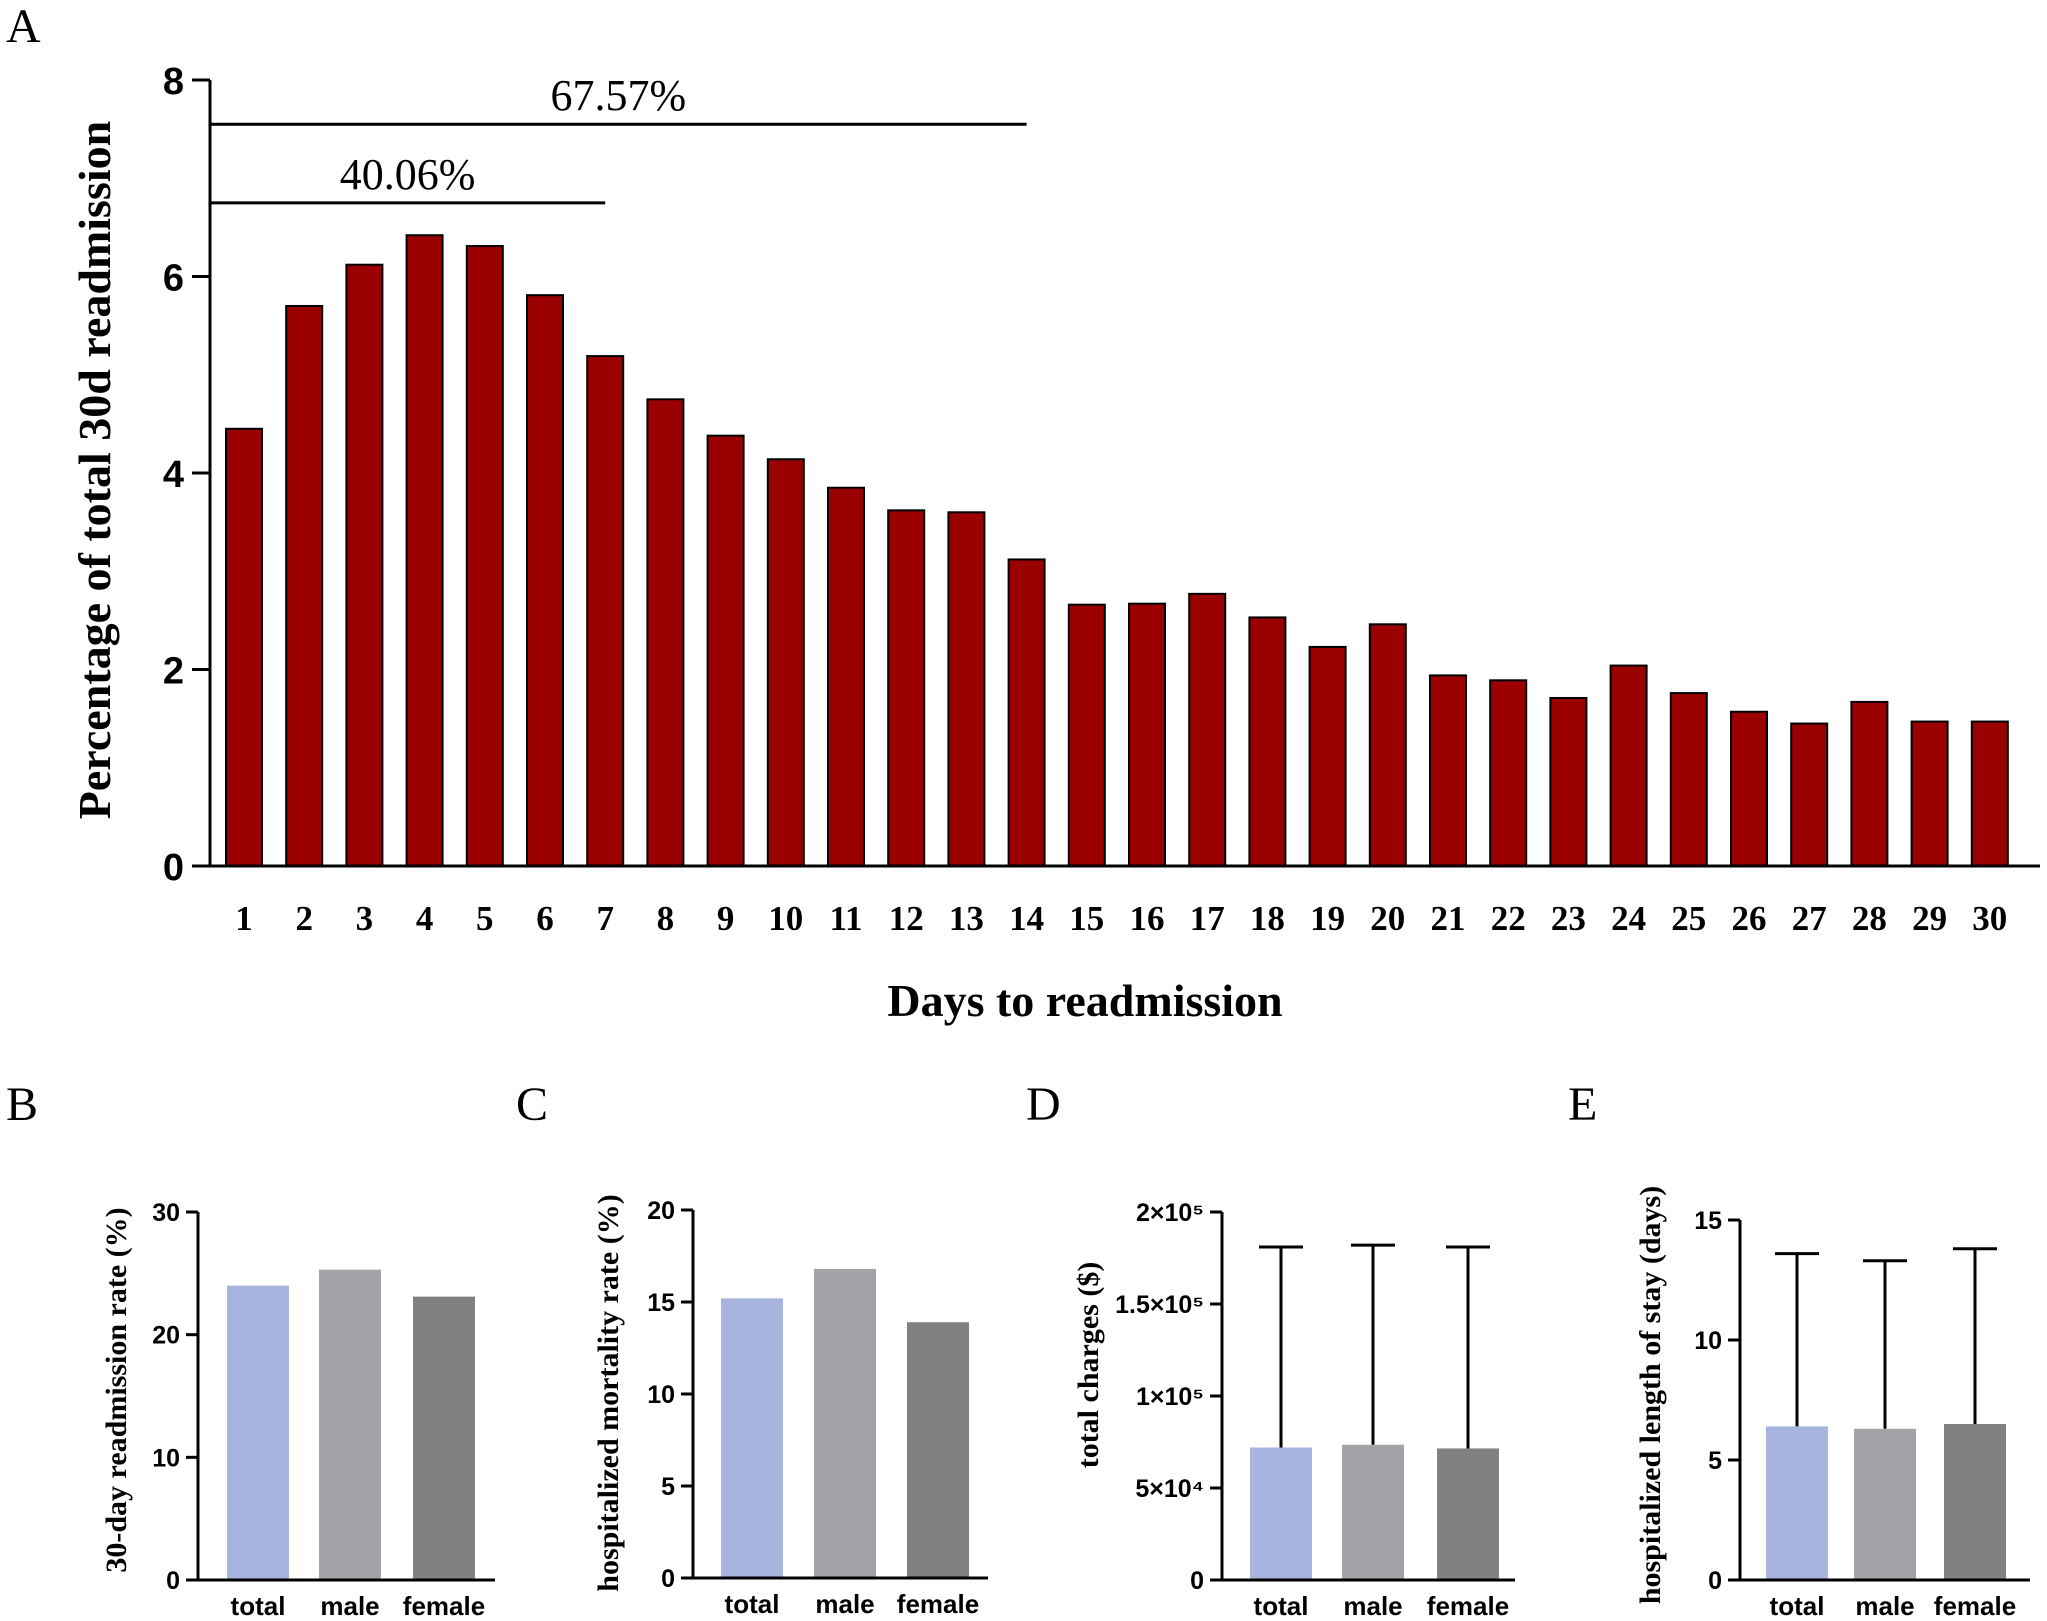 The height and width of the screenshot is (1621, 2047). What do you see at coordinates (1372, 1606) in the screenshot?
I see `x-tick-label-d: male` at bounding box center [1372, 1606].